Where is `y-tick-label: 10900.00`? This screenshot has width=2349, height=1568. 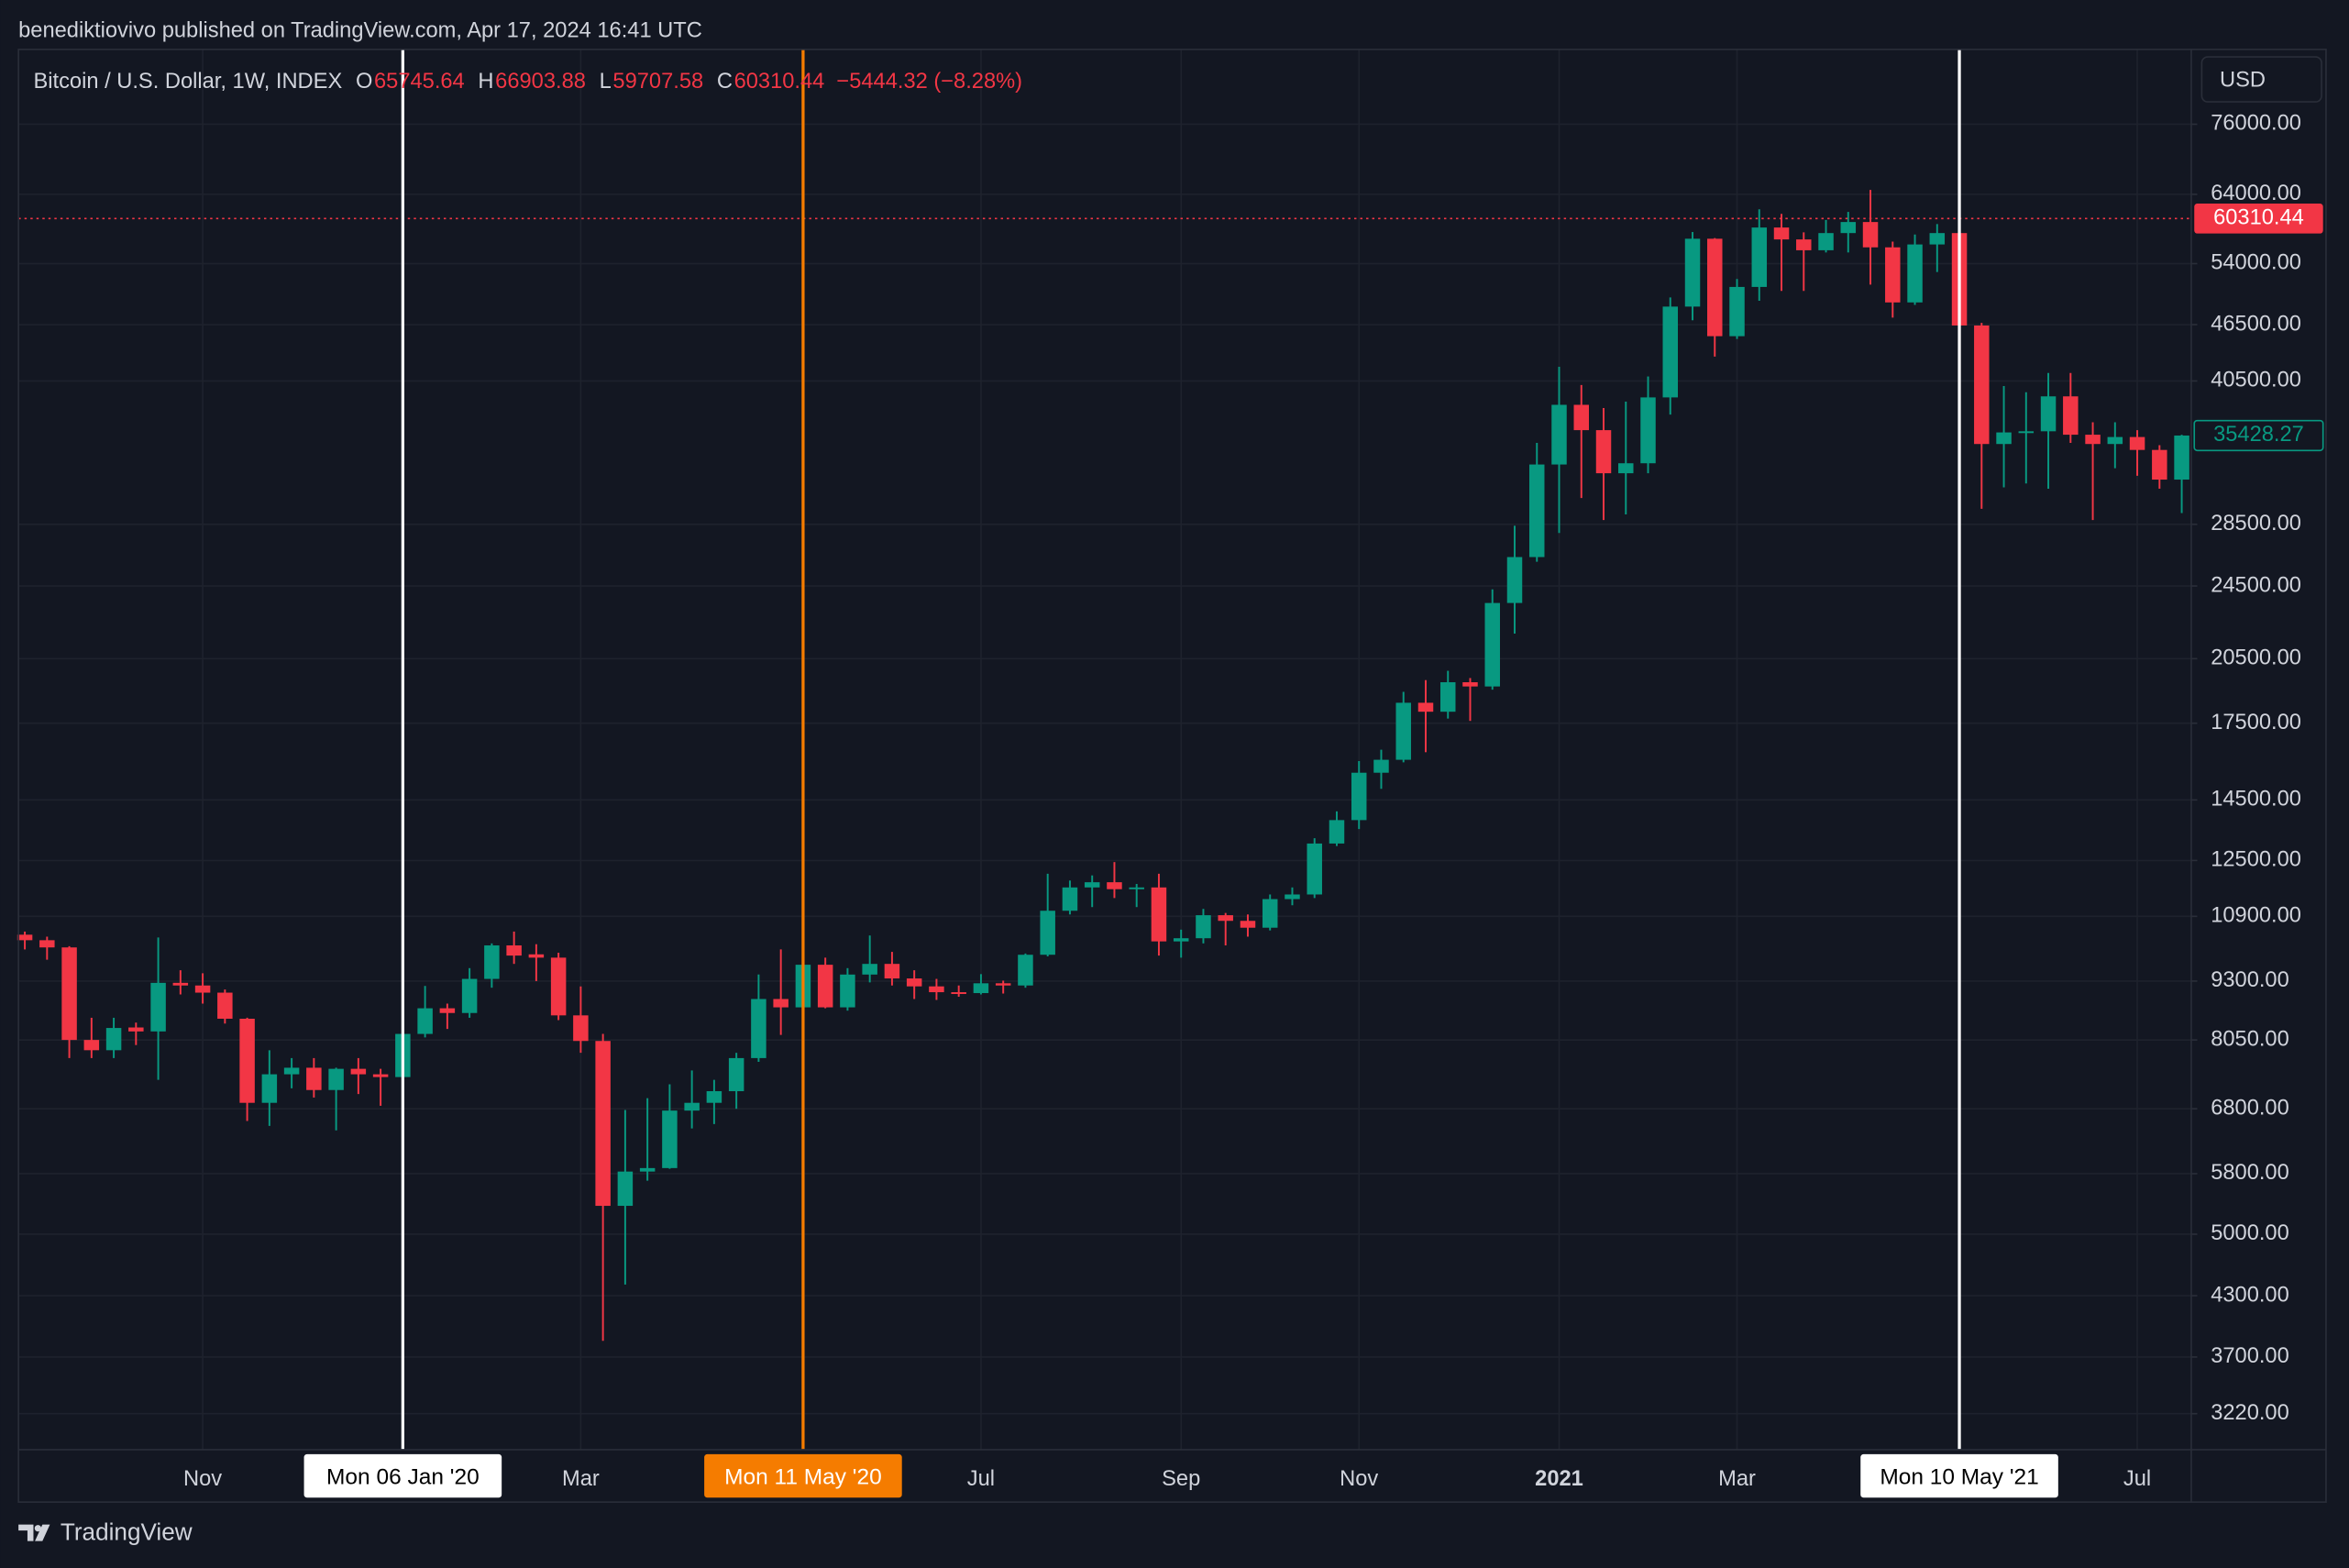 y-tick-label: 10900.00 is located at coordinates (2256, 916).